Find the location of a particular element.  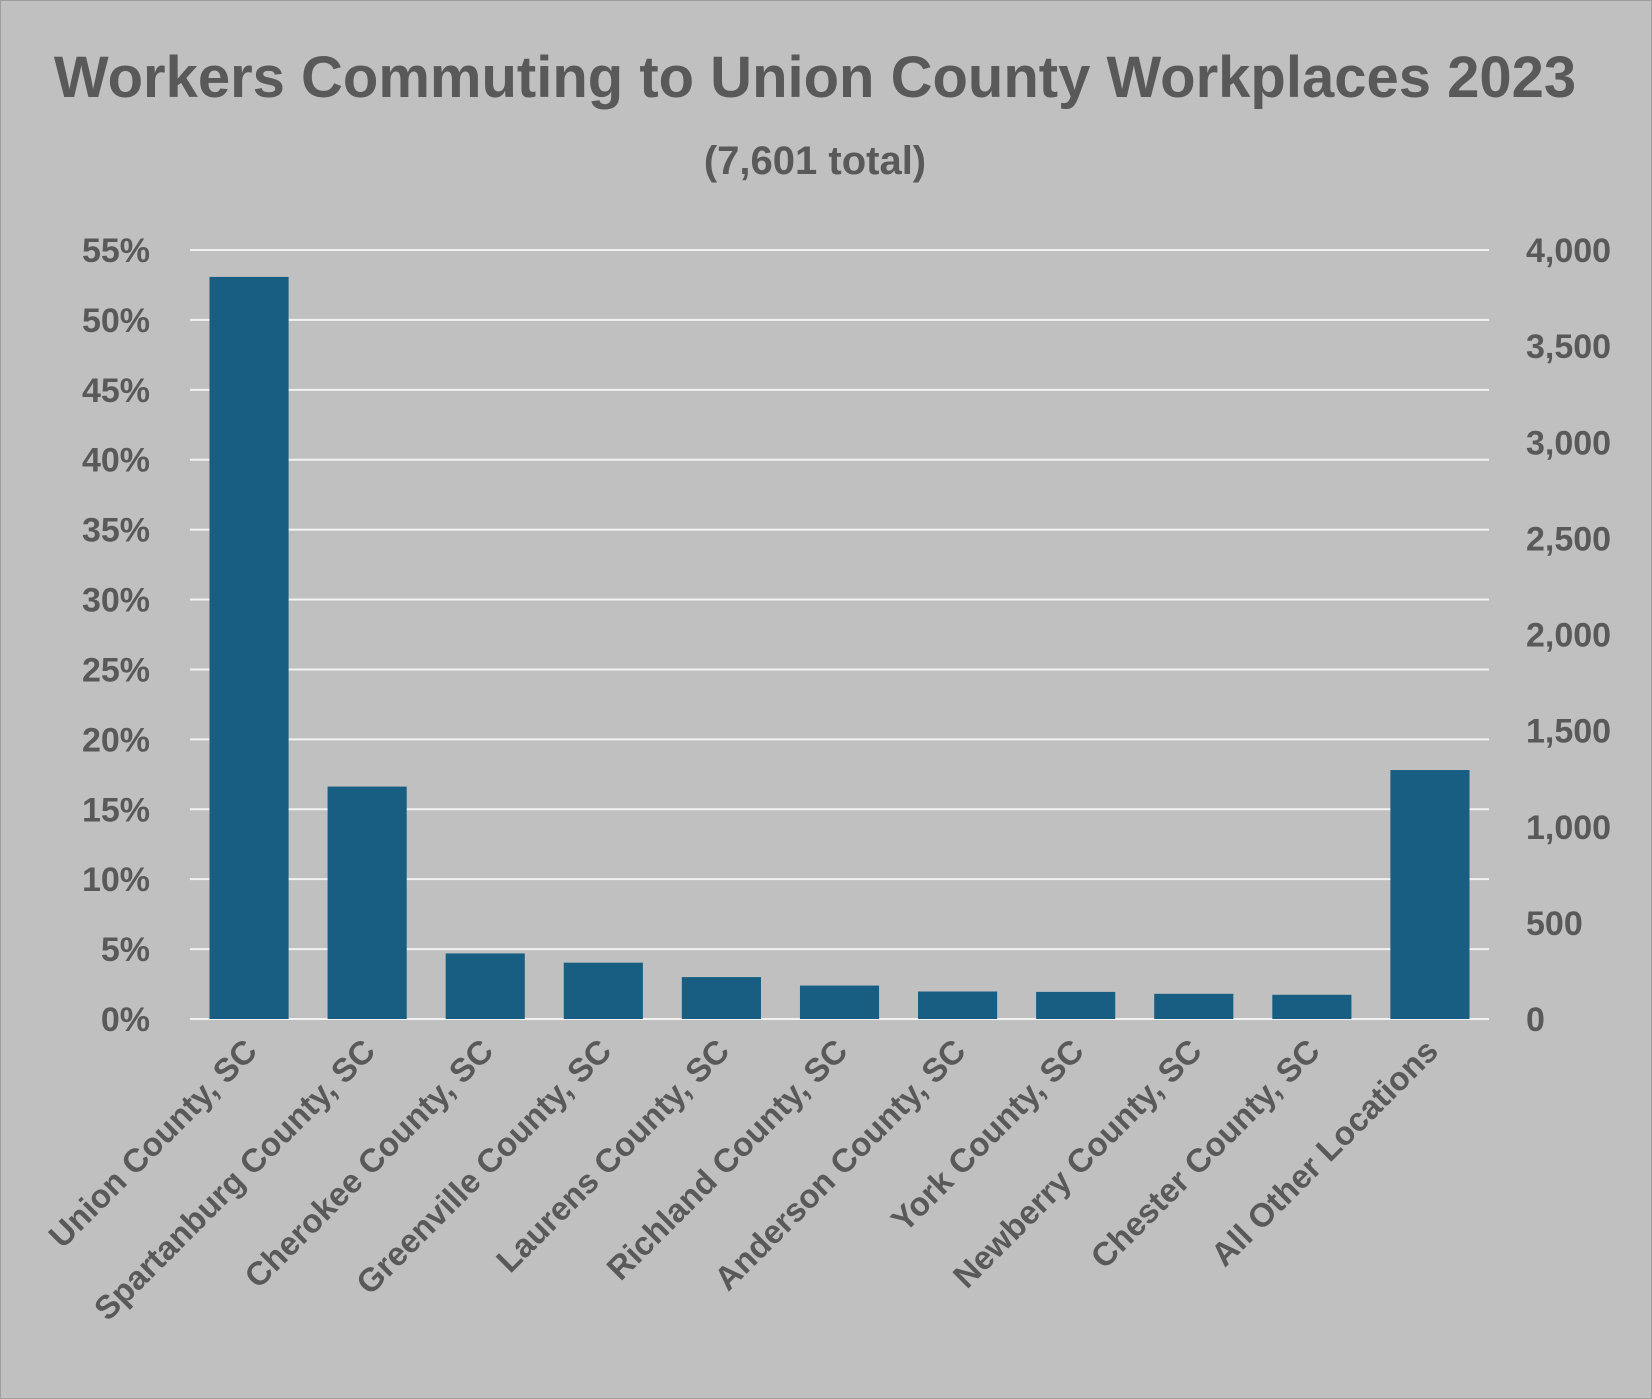

left-axis-tick-label: 35% is located at coordinates (116, 531).